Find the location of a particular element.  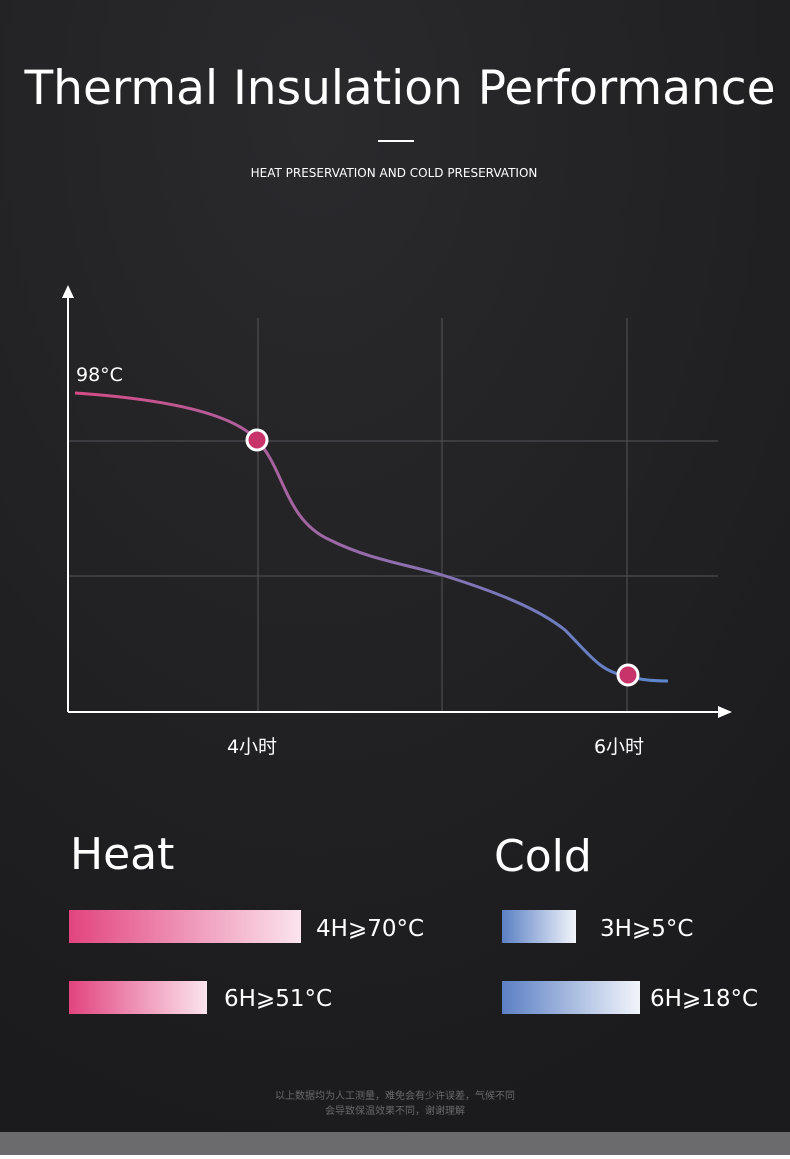

cold-item: 6H⩾18°C is located at coordinates (704, 999).